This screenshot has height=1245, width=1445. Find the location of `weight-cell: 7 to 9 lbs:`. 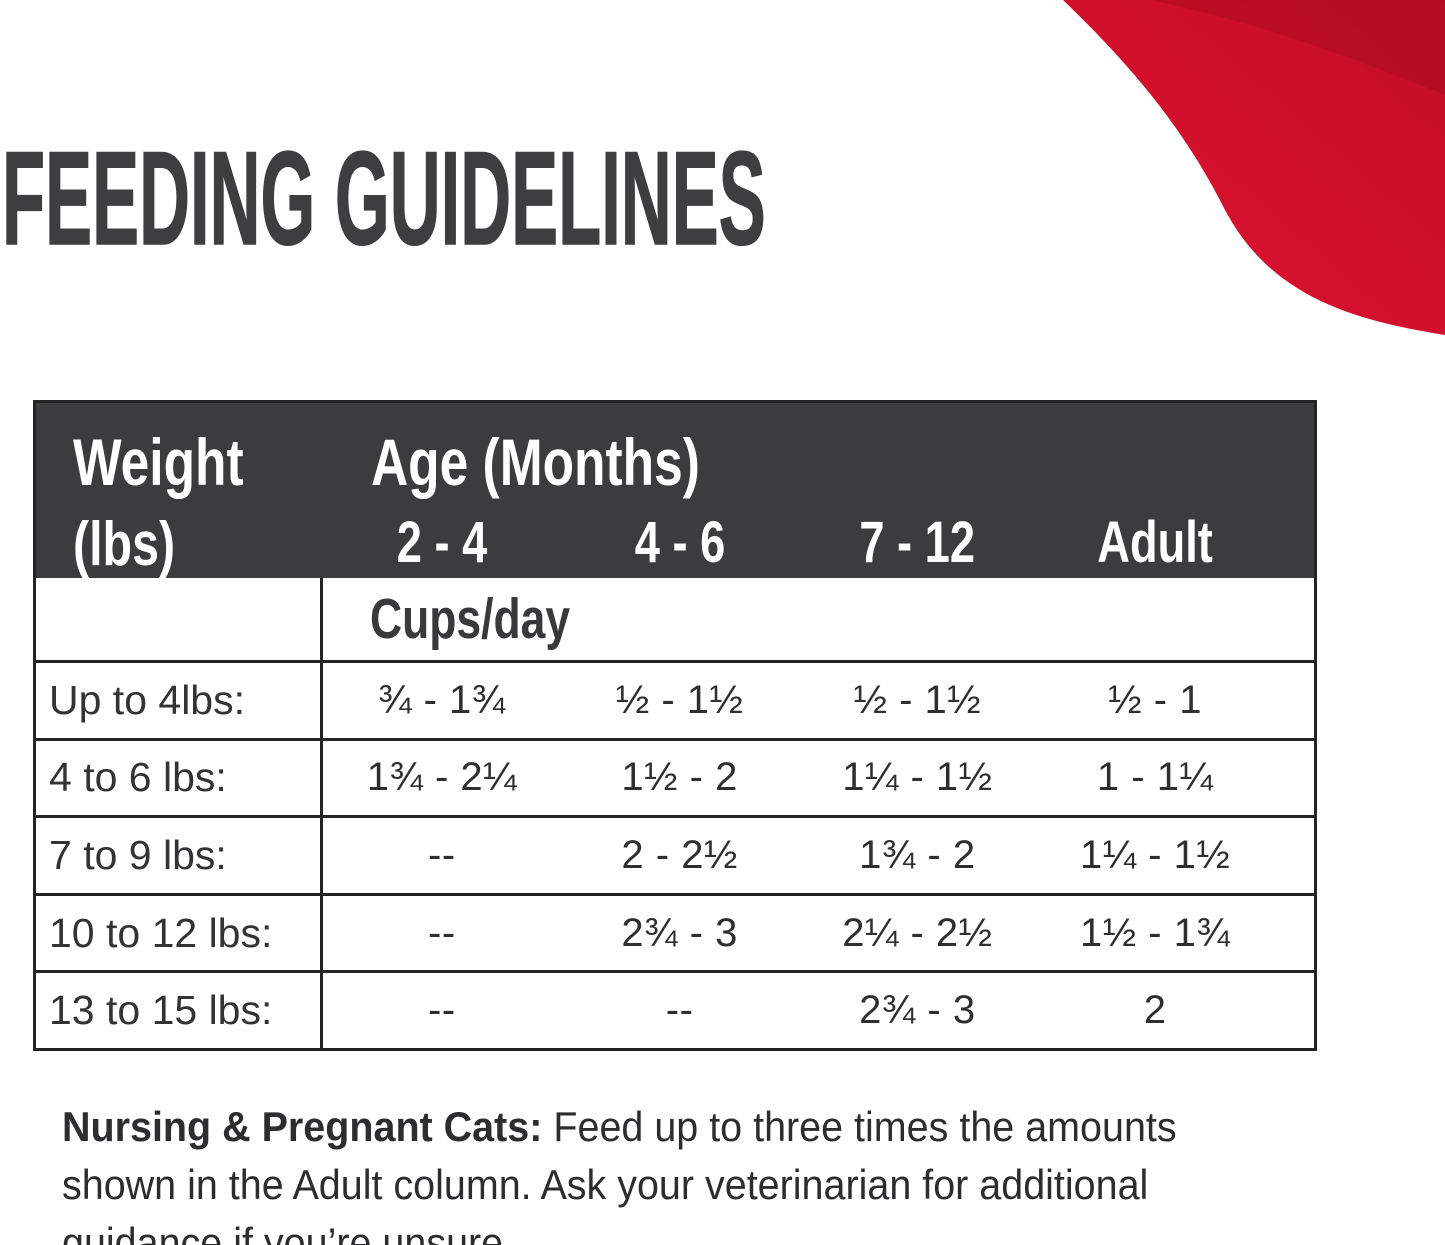

weight-cell: 7 to 9 lbs: is located at coordinates (179, 855).